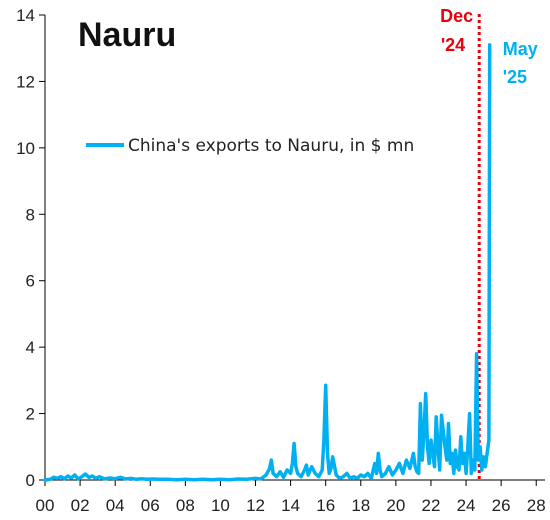 The width and height of the screenshot is (550, 520). What do you see at coordinates (25, 81) in the screenshot?
I see `y-tick-label: 12` at bounding box center [25, 81].